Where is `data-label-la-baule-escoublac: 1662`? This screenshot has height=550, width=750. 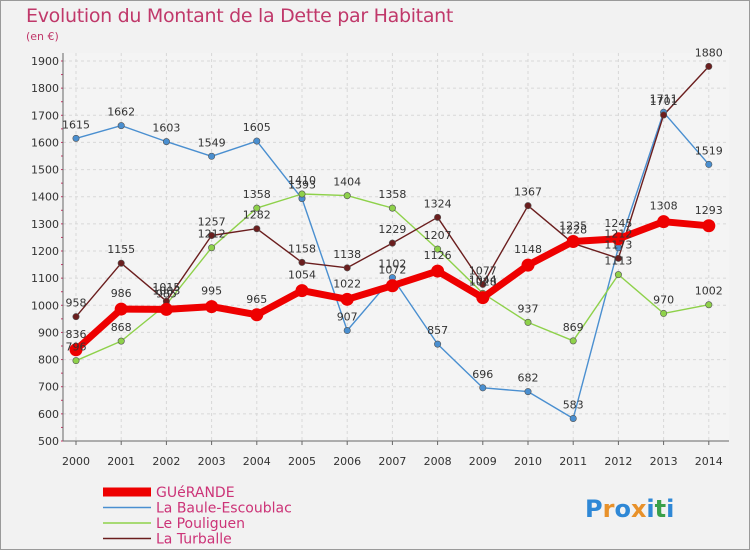 data-label-la-baule-escoublac: 1662 is located at coordinates (121, 112).